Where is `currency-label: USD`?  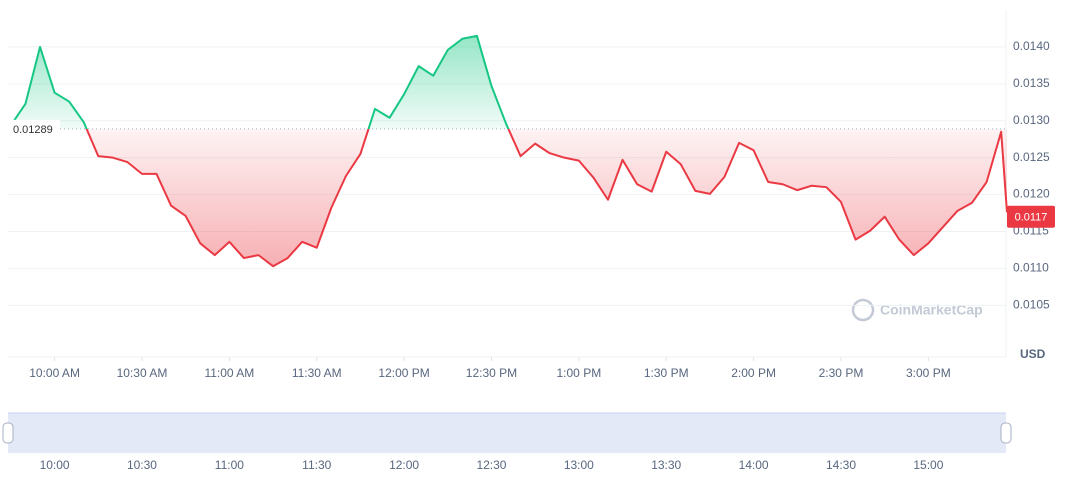
currency-label: USD is located at coordinates (1033, 354).